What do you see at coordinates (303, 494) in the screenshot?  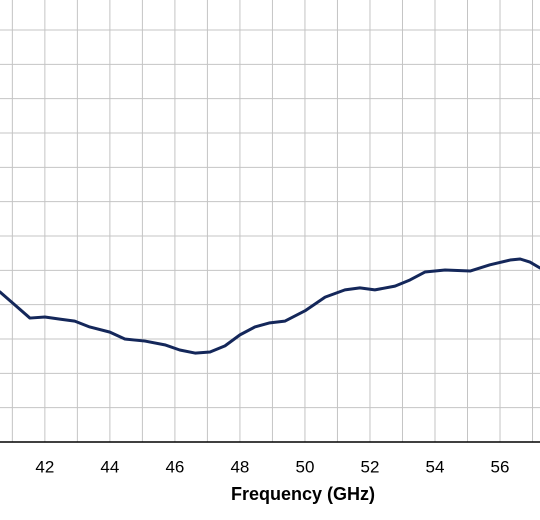 I see `x-axis-label: Frequency (GHz)` at bounding box center [303, 494].